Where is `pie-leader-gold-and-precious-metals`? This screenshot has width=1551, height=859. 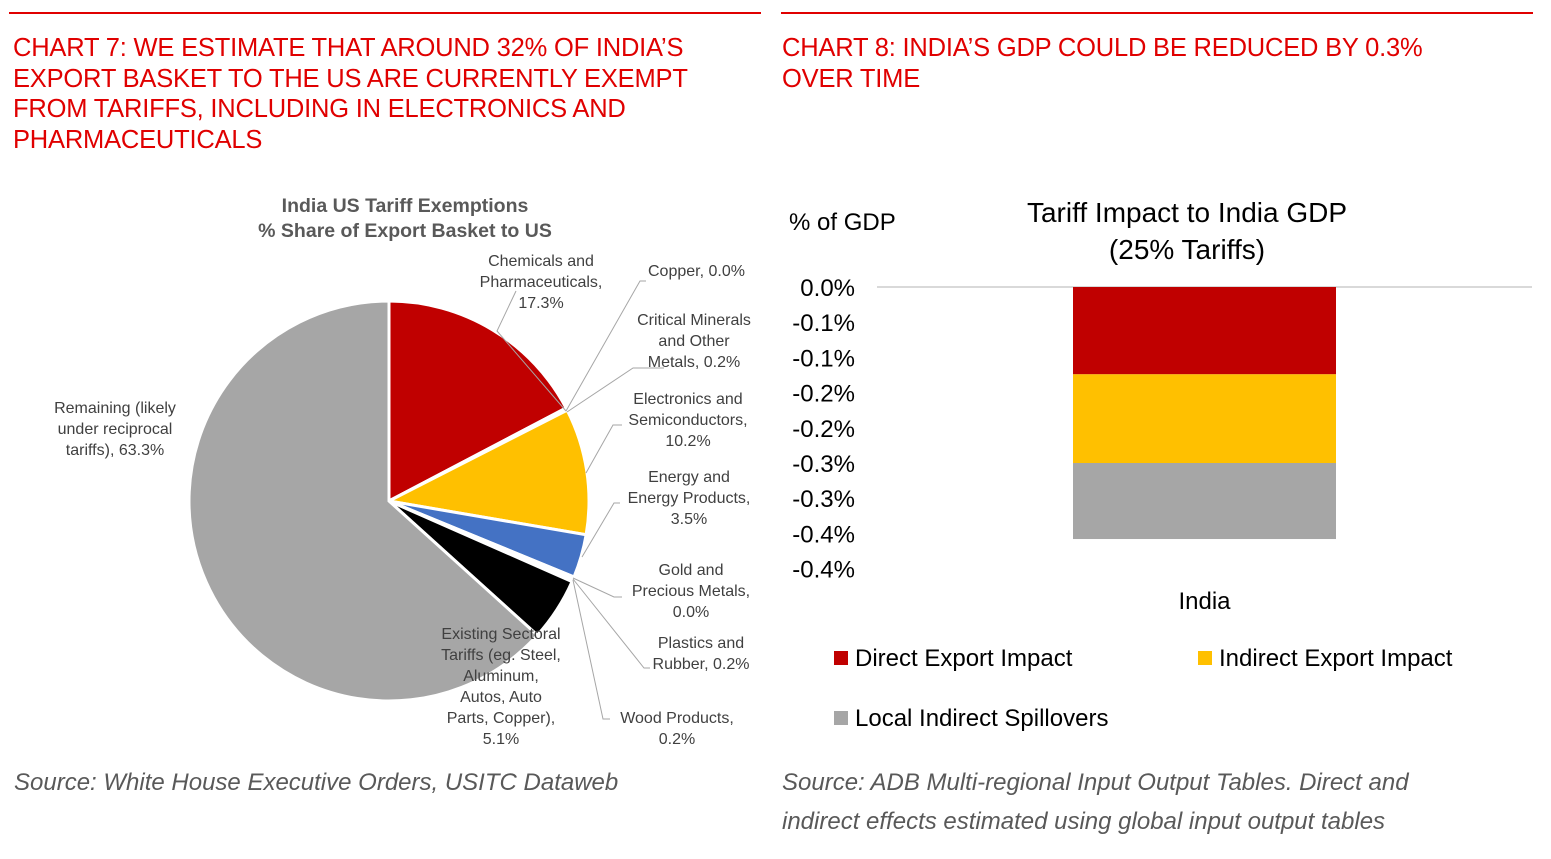 pie-leader-gold-and-precious-metals is located at coordinates (597, 587).